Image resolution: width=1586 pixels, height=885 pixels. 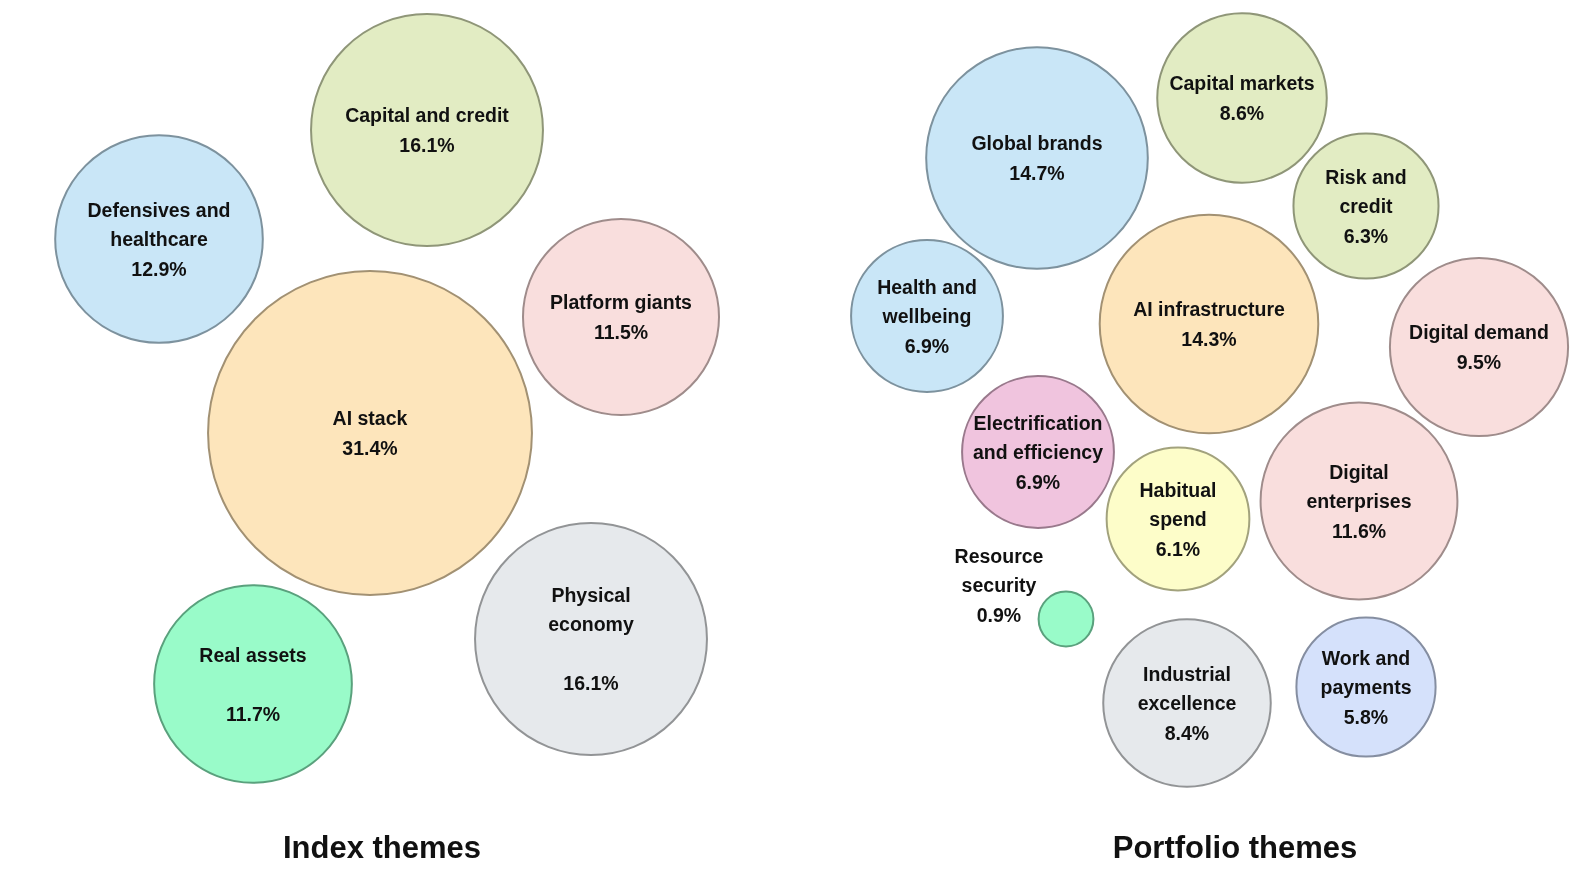 I want to click on category-label: Real assets, so click(x=253, y=654).